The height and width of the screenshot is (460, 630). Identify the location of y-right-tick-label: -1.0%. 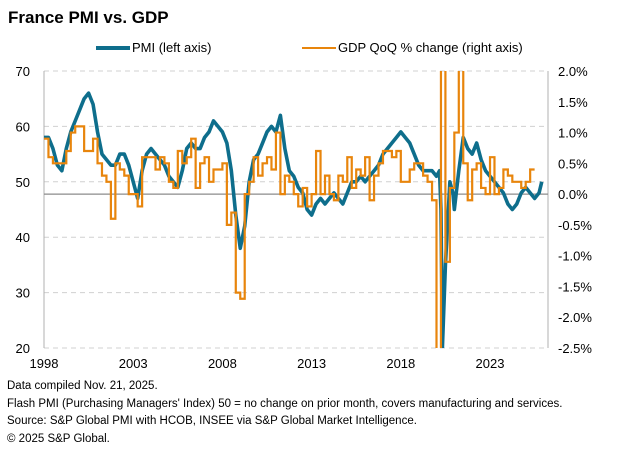
(575, 256).